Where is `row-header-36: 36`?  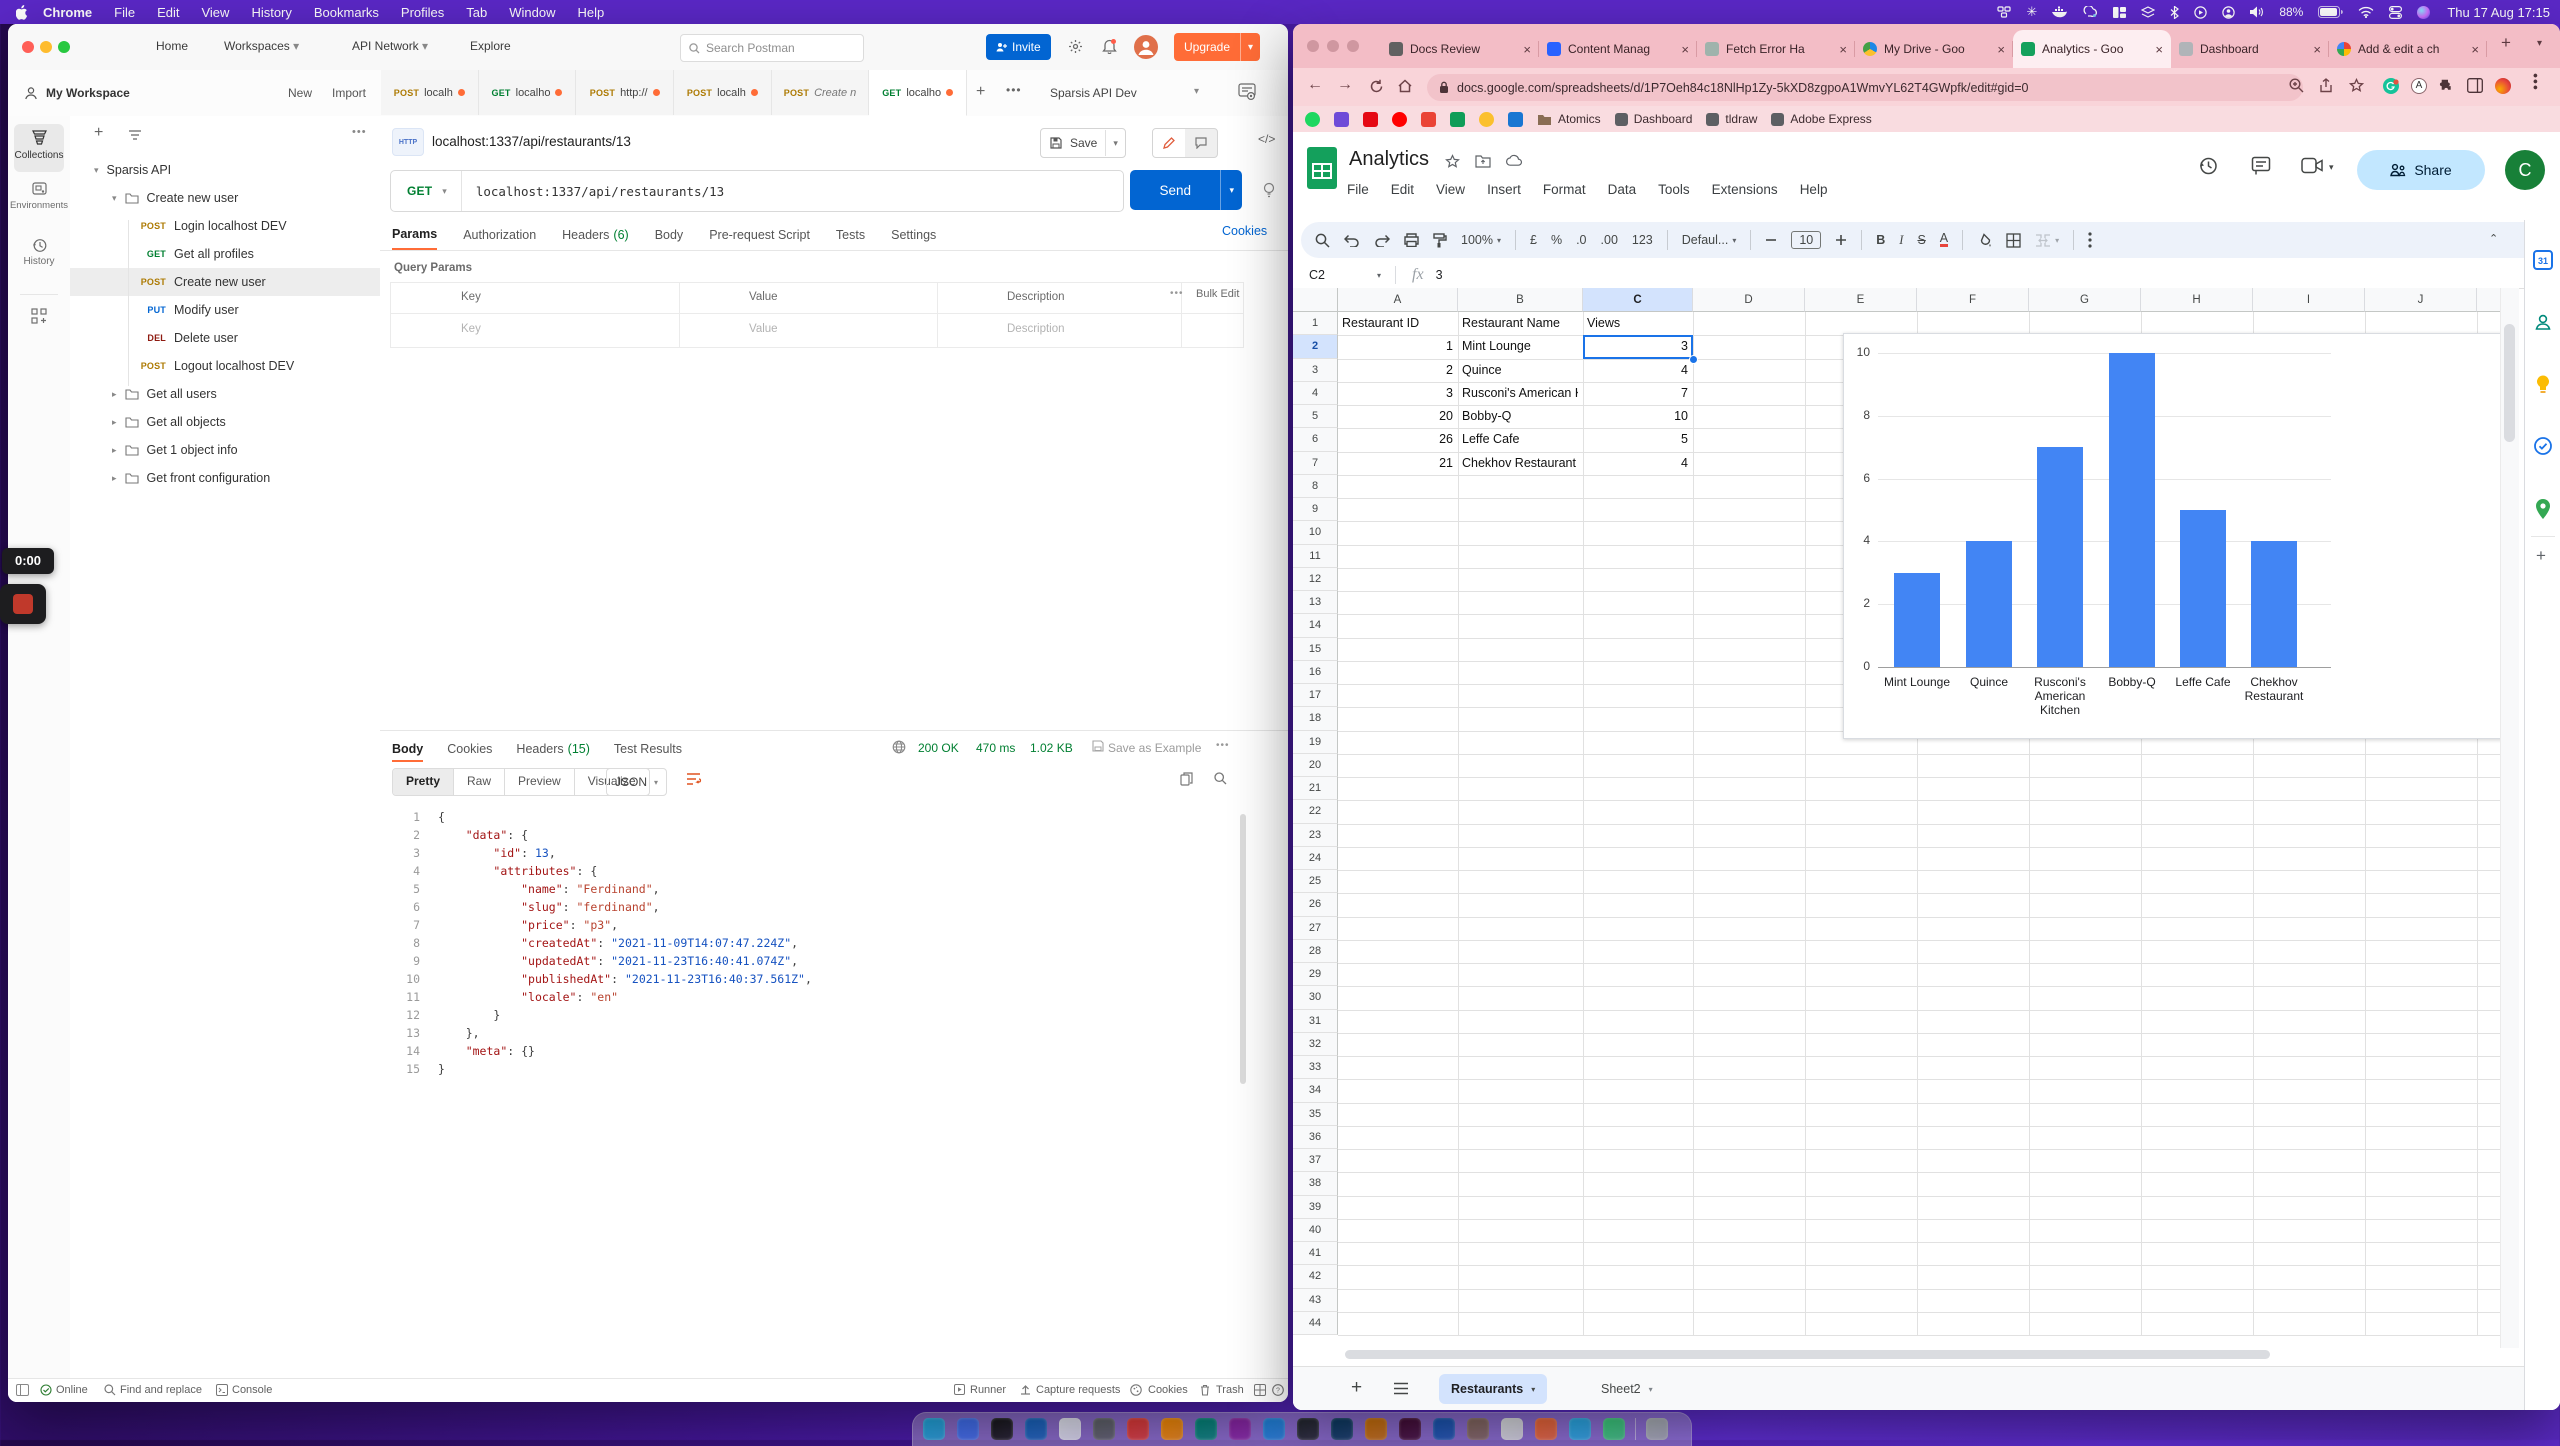 row-header-36: 36 is located at coordinates (1315, 1137).